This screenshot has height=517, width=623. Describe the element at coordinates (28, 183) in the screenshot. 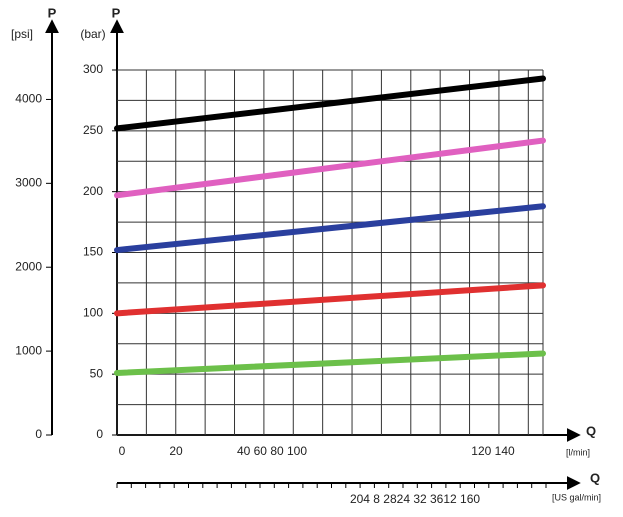

I see `y2-tick-label: 3000` at that location.